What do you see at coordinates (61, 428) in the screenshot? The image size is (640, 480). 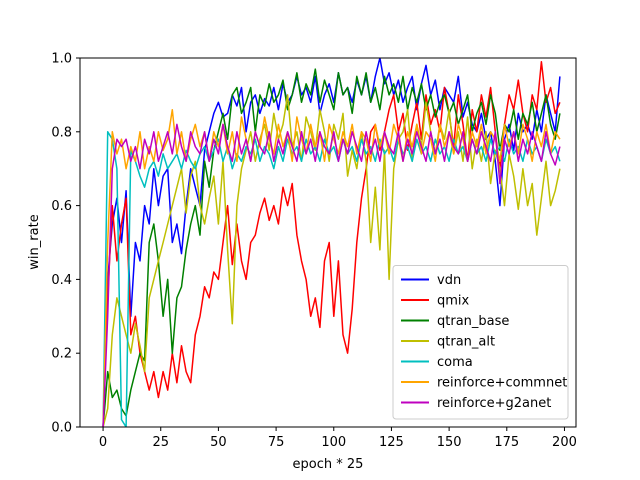 I see `y-tick-label: 0.0` at bounding box center [61, 428].